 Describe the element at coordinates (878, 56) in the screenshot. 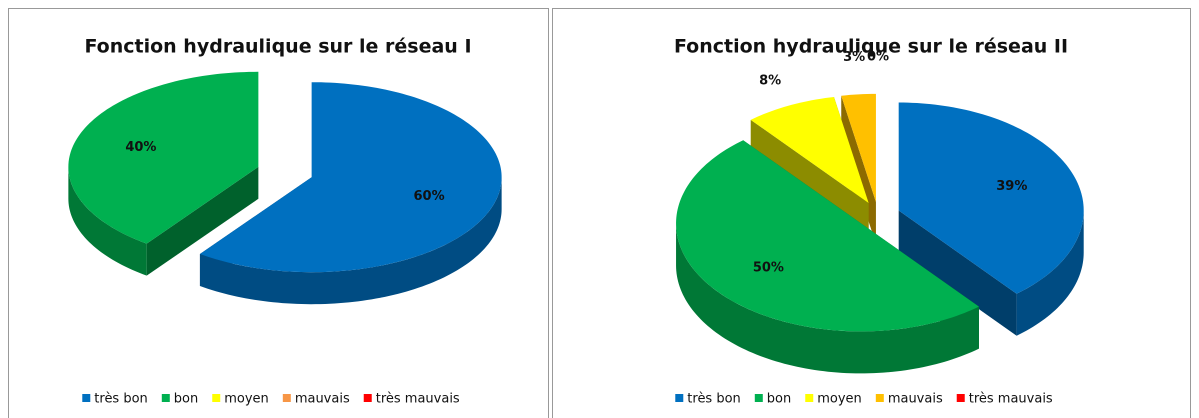

I see `data-label: 0%` at that location.